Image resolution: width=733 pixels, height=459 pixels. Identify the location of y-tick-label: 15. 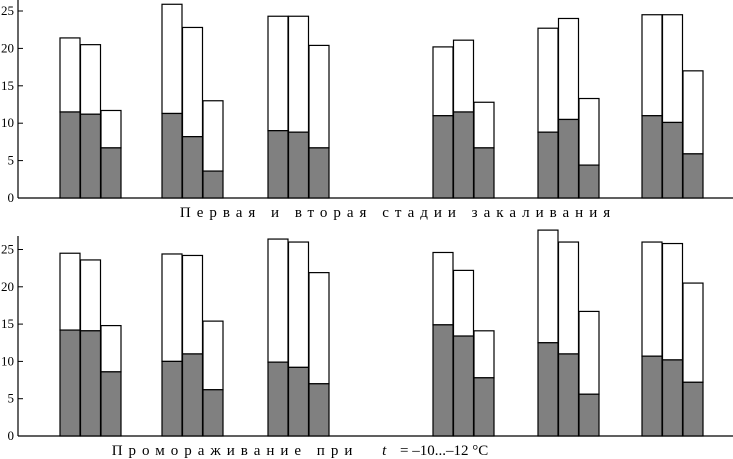
(7, 85).